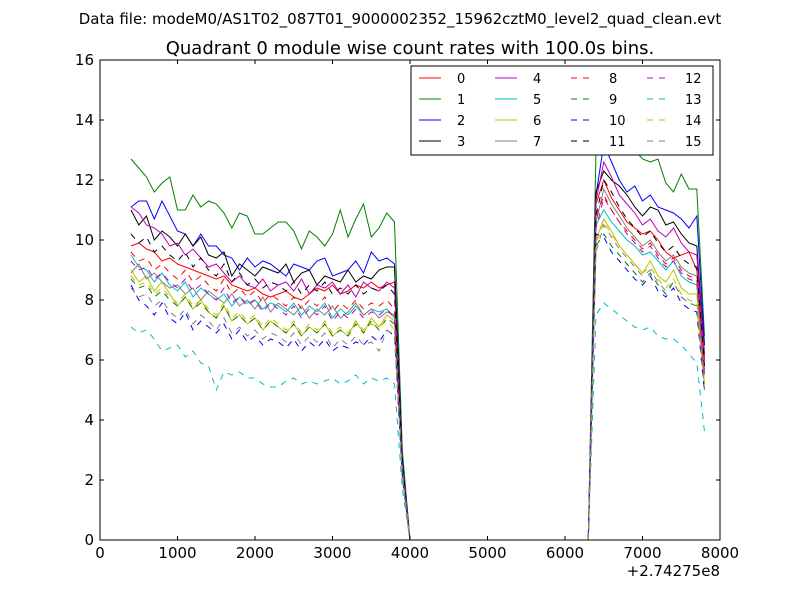  What do you see at coordinates (613, 100) in the screenshot?
I see `legend-label-9: 9` at bounding box center [613, 100].